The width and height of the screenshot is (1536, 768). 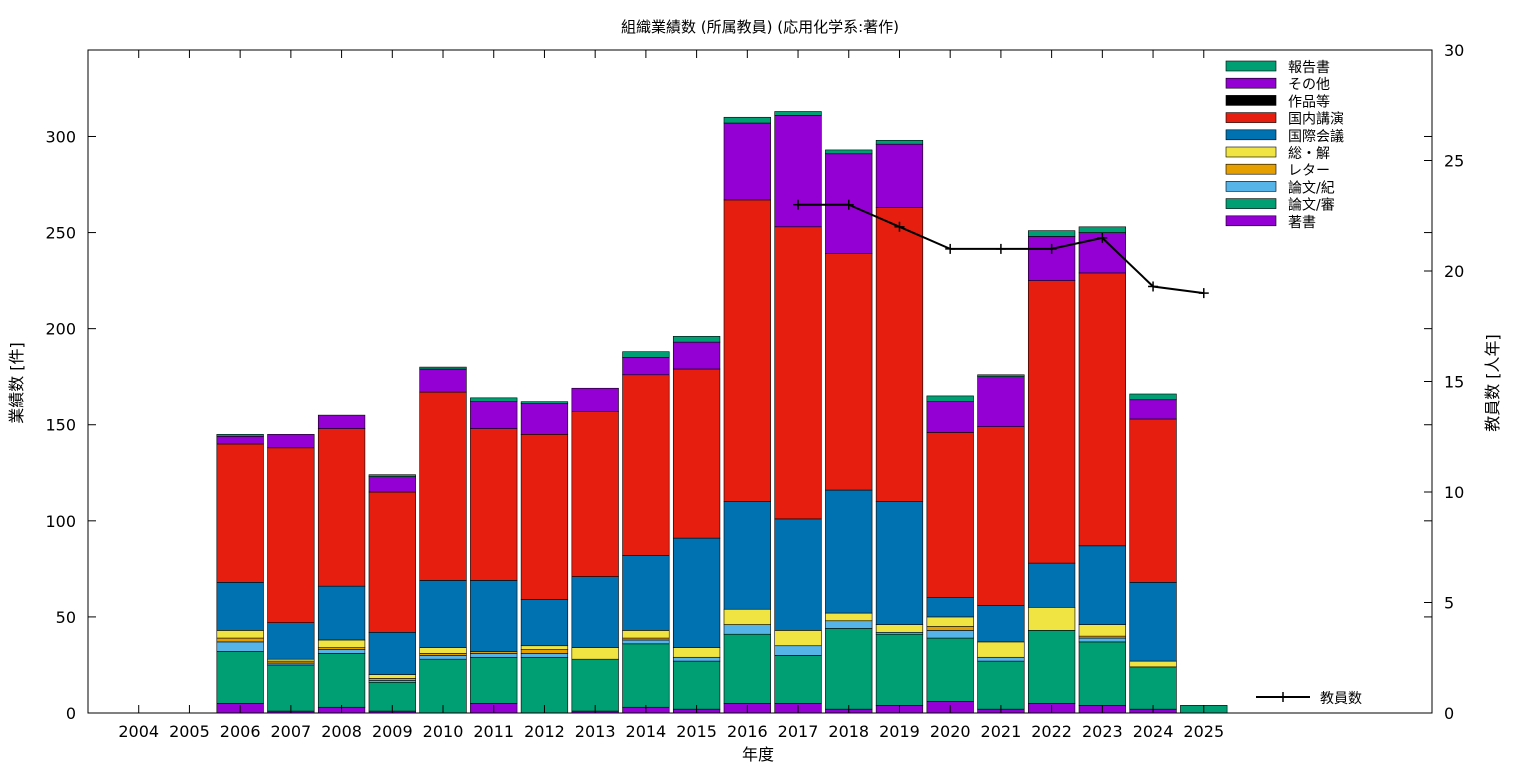 What do you see at coordinates (291, 731) in the screenshot?
I see `x-tick-label: 2007` at bounding box center [291, 731].